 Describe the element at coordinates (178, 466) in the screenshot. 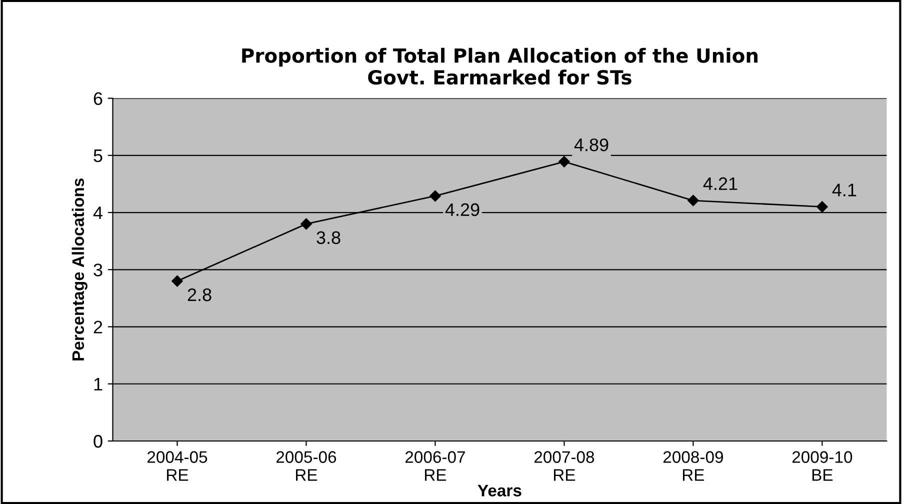

I see `x-tick-label: 2004-05 RE` at that location.